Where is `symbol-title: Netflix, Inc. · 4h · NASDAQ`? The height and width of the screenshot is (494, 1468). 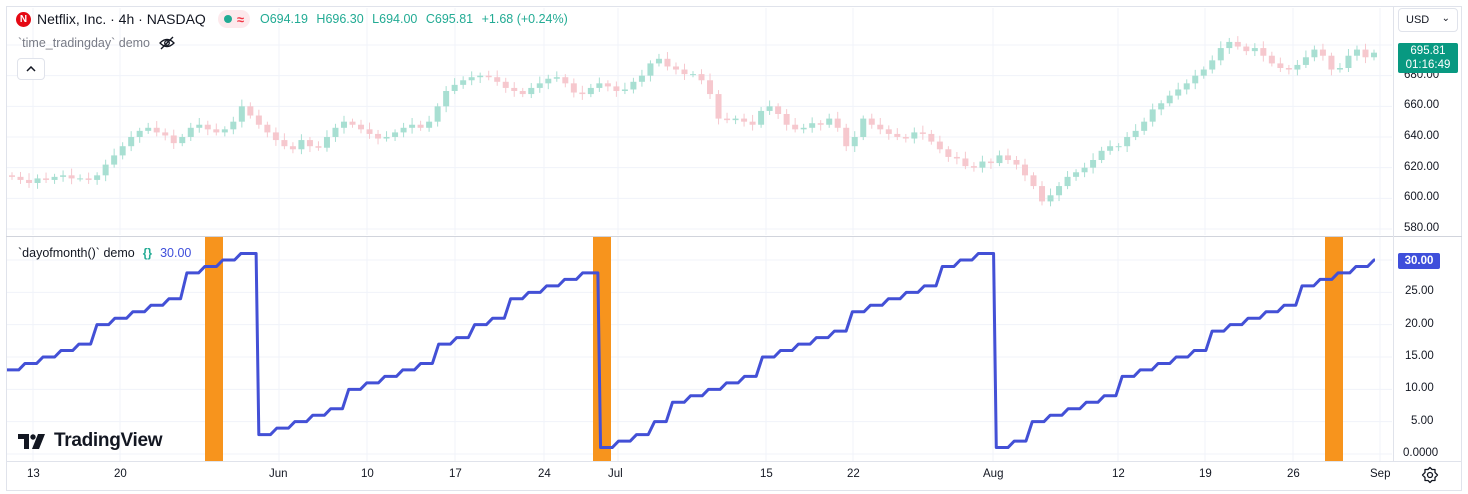
symbol-title: Netflix, Inc. · 4h · NASDAQ is located at coordinates (121, 19).